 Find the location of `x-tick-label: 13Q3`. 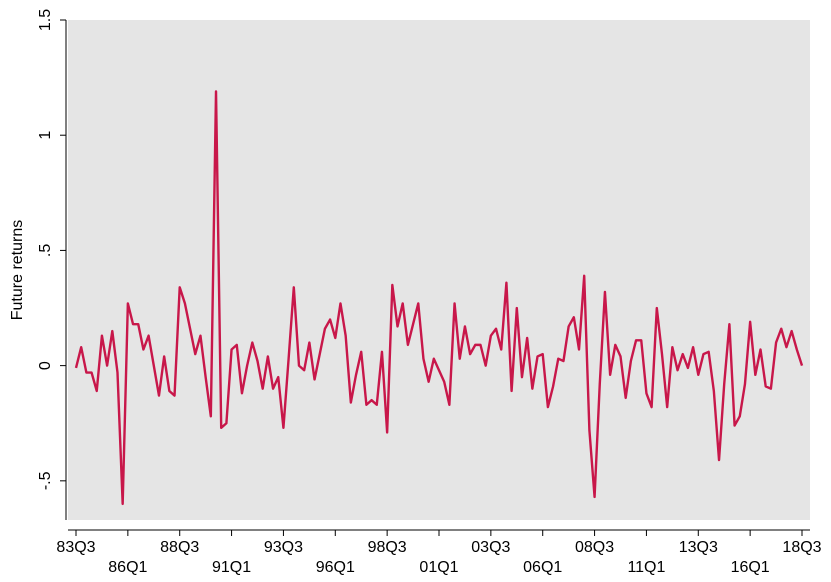

x-tick-label: 13Q3 is located at coordinates (698, 547).